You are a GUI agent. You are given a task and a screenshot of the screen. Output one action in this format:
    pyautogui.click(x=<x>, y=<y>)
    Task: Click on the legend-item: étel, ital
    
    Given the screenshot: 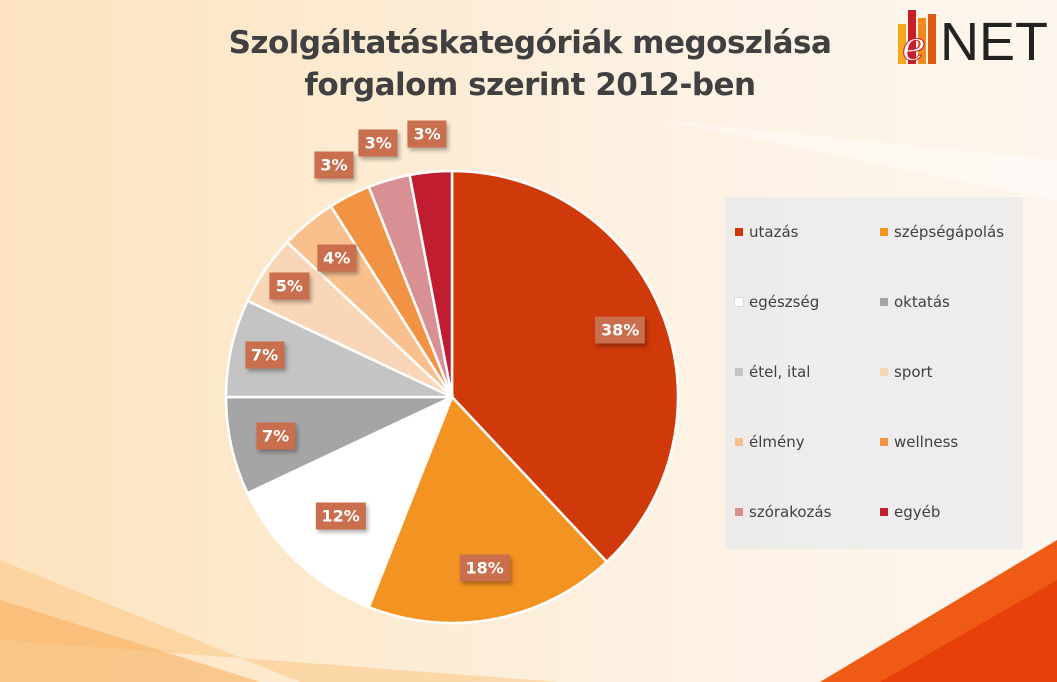 What is the action you would take?
    pyautogui.click(x=772, y=372)
    